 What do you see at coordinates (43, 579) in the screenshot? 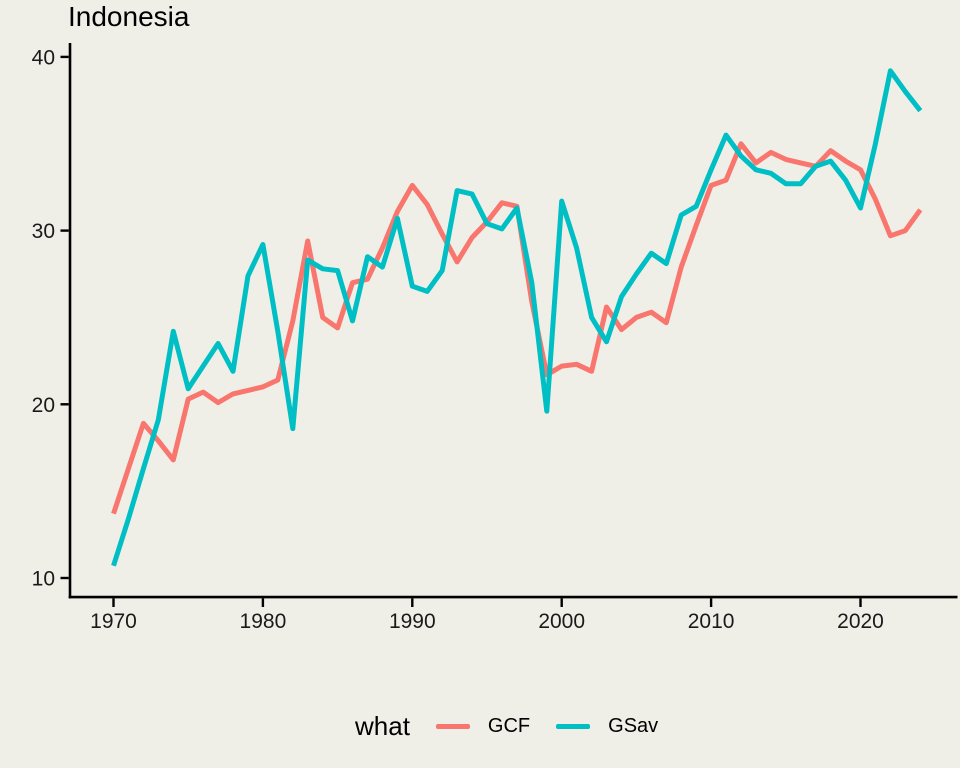
I see `y-tick-label: 10` at bounding box center [43, 579].